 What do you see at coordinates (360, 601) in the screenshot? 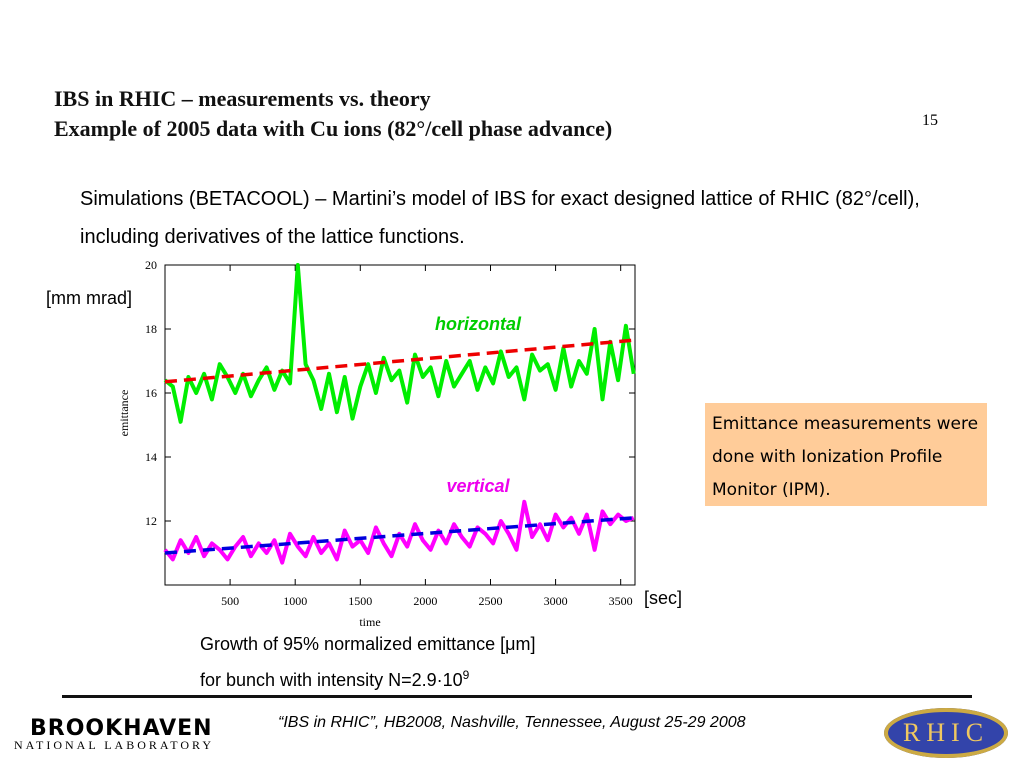
I see `x-tick-label: 1500` at bounding box center [360, 601].